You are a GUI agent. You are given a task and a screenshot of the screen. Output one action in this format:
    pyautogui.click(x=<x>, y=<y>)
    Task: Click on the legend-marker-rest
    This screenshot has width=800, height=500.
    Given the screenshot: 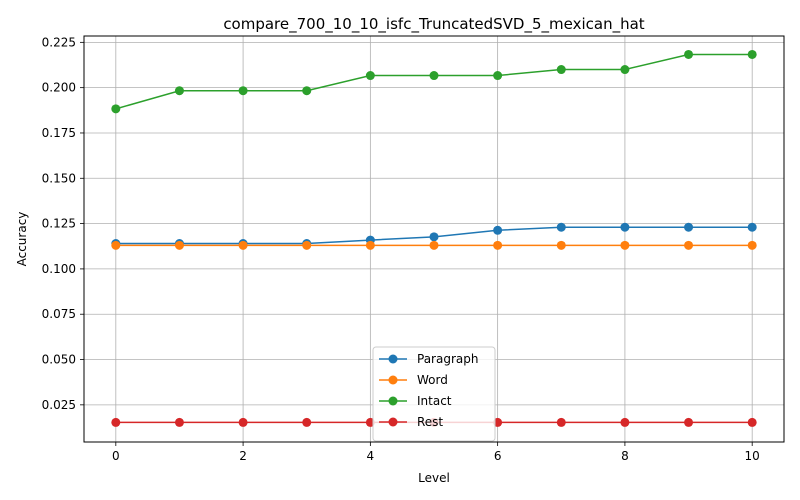 What is the action you would take?
    pyautogui.click(x=393, y=422)
    